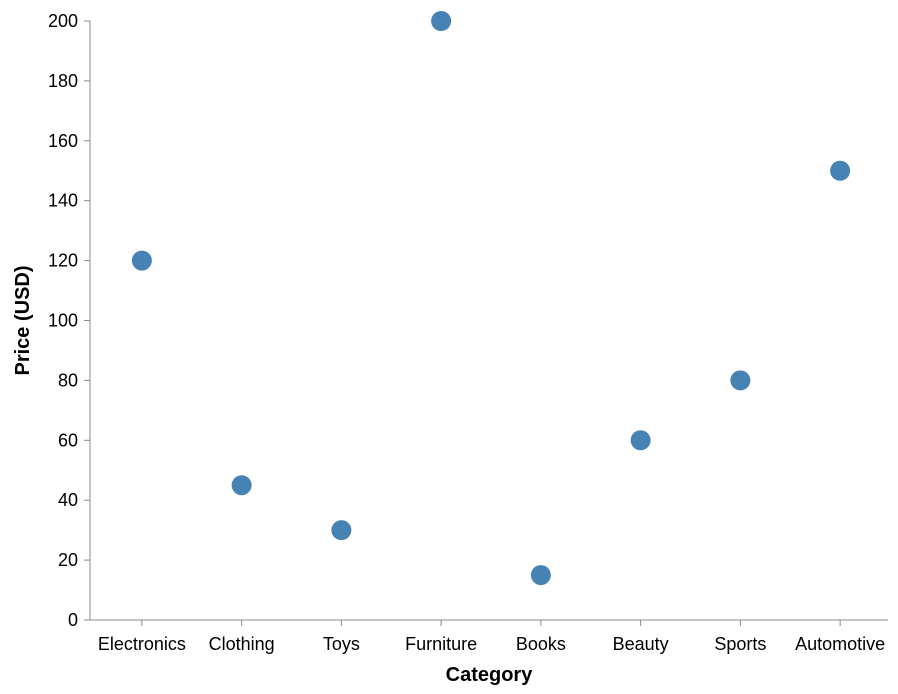 The image size is (898, 694). What do you see at coordinates (63, 141) in the screenshot?
I see `y-tick-label: 160` at bounding box center [63, 141].